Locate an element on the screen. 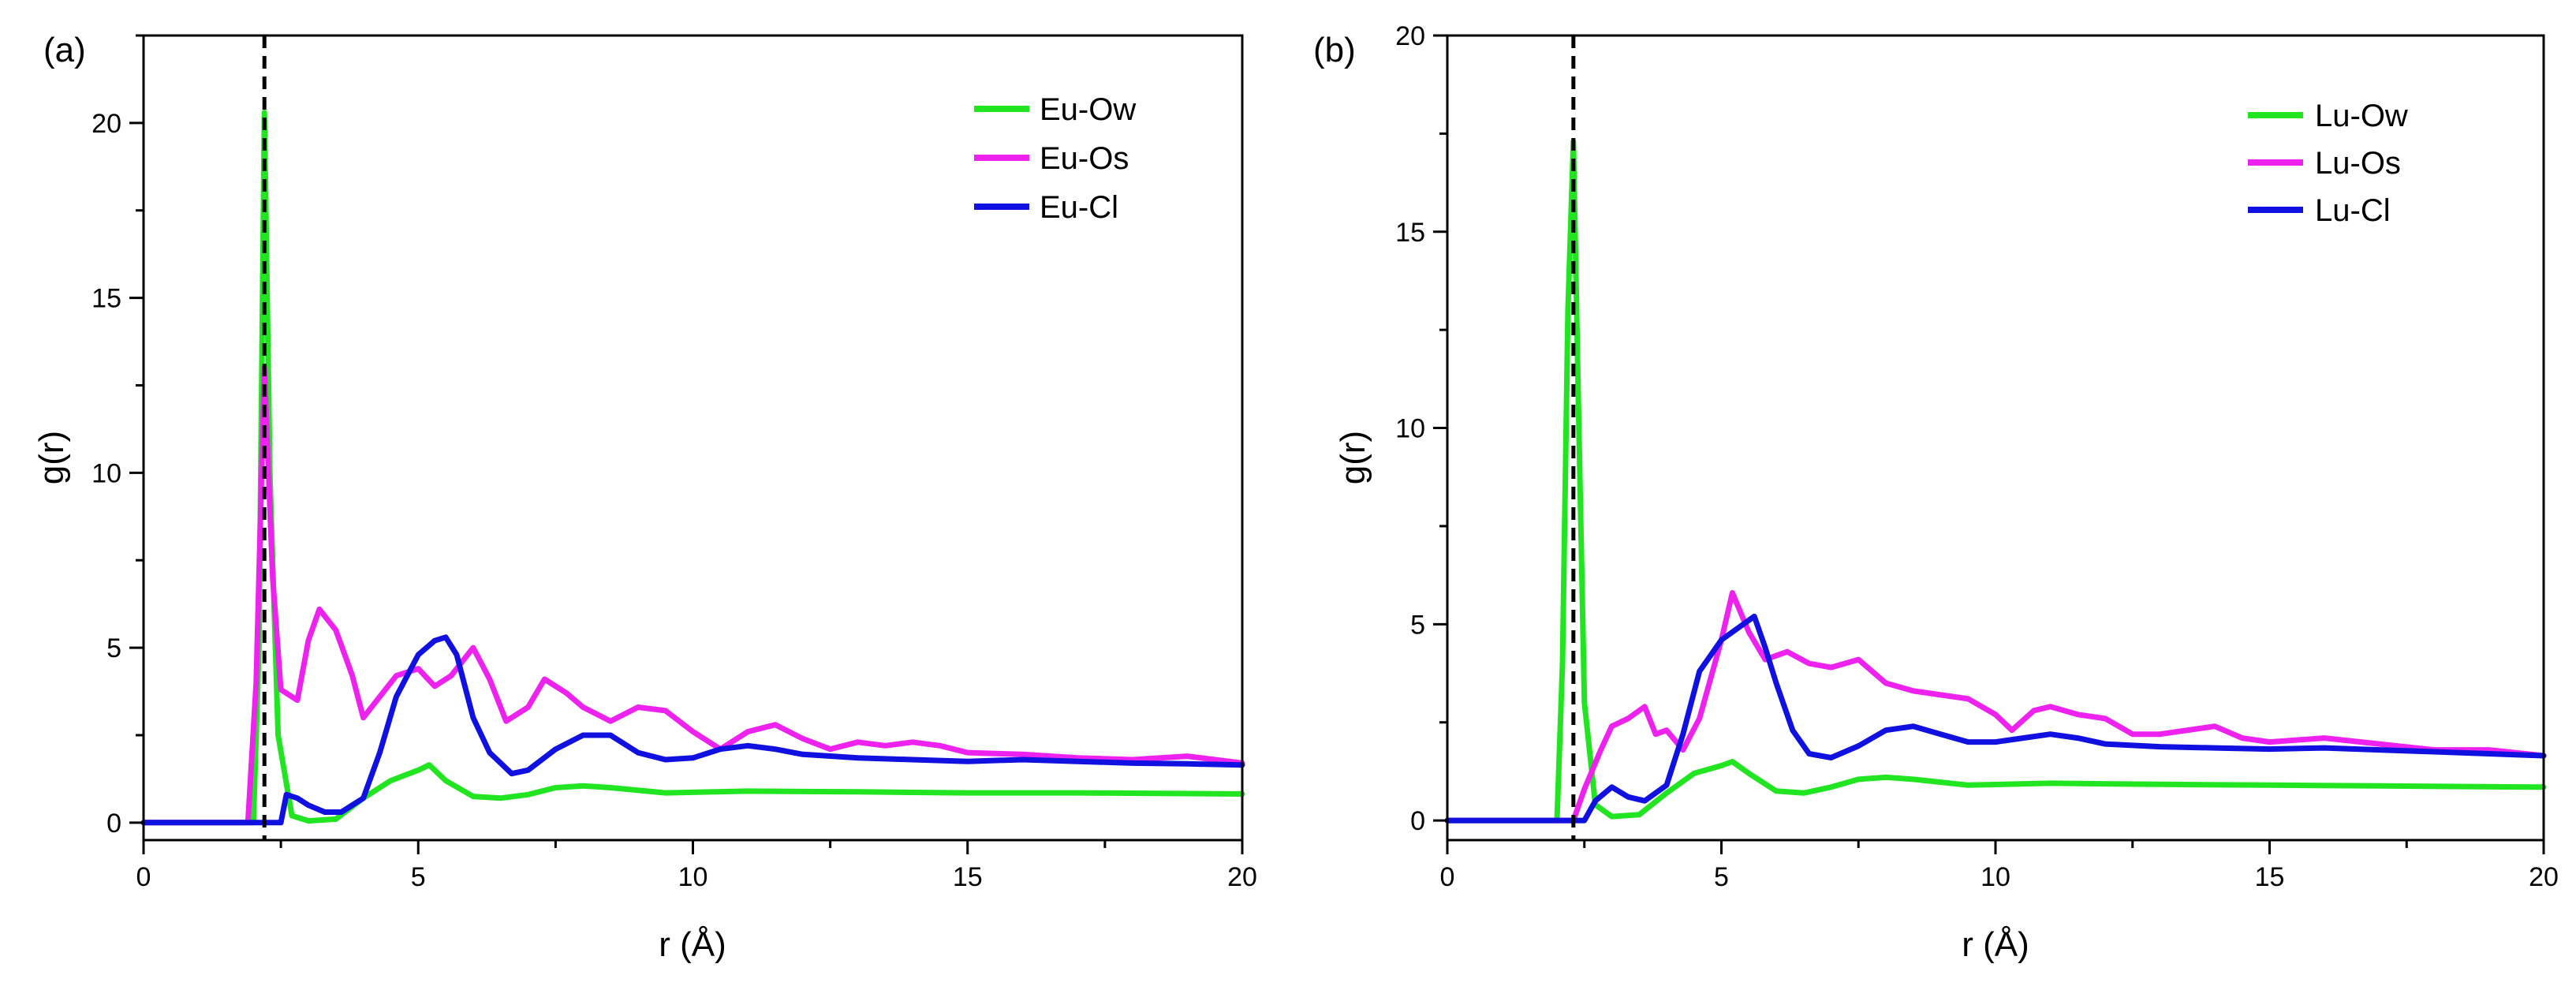 The image size is (2576, 990). panel-b-legend: Lu-Ow Lu-Os Lu-Cl is located at coordinates (2328, 163).